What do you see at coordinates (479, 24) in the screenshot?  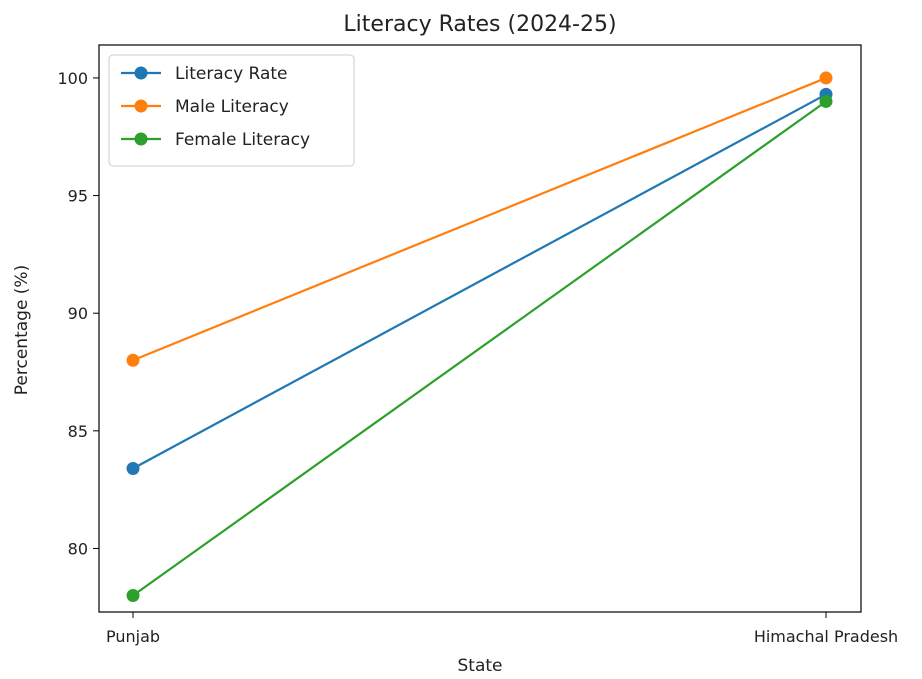 I see `chart-title: Literacy Rates (2024-25)` at bounding box center [479, 24].